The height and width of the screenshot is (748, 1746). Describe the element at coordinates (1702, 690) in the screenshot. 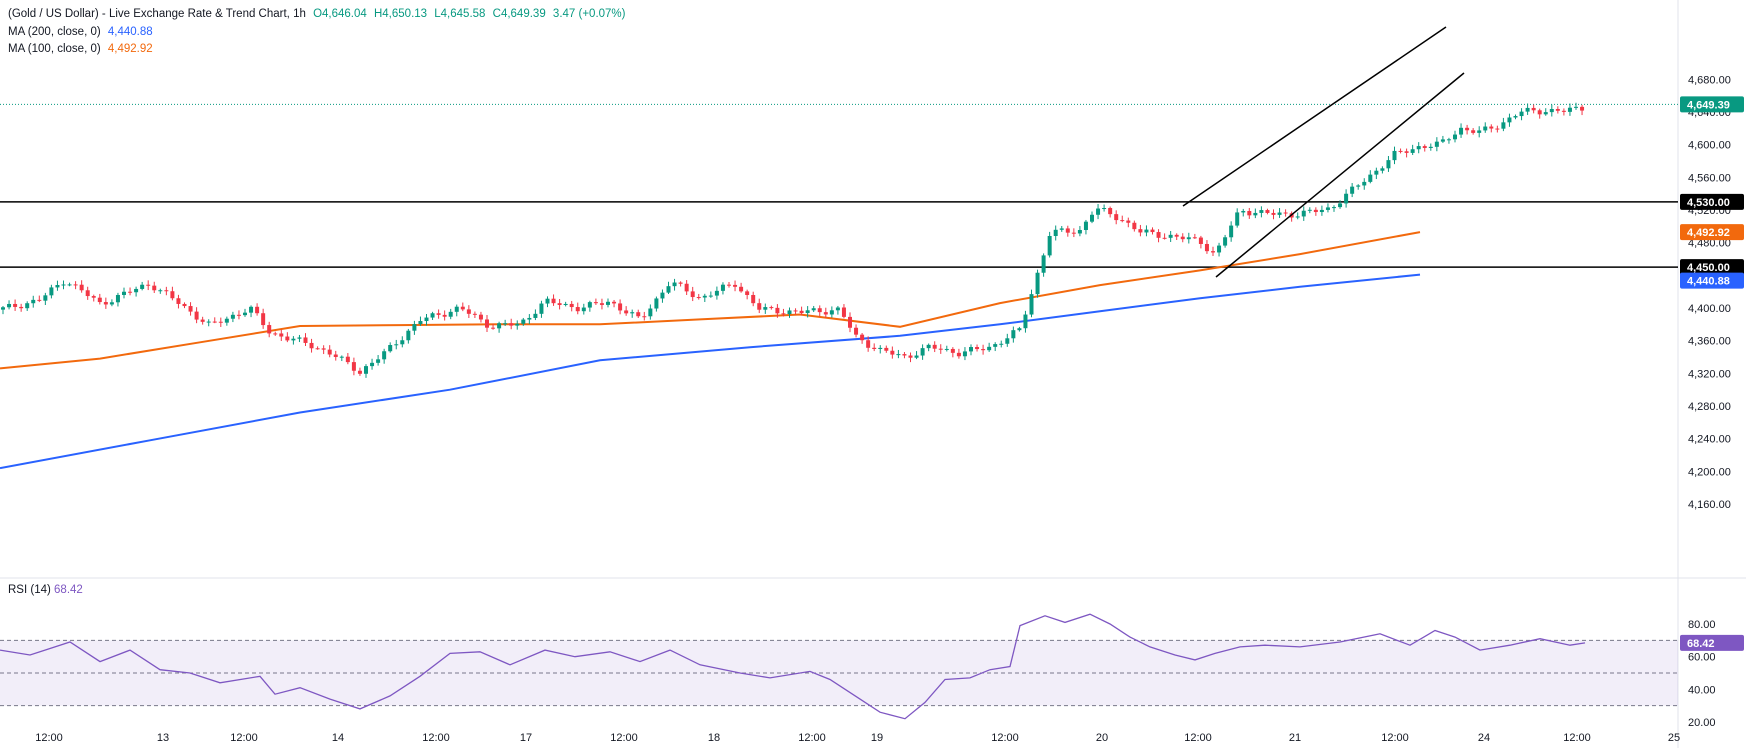

I see `rsi-tick-label: 40.00` at that location.